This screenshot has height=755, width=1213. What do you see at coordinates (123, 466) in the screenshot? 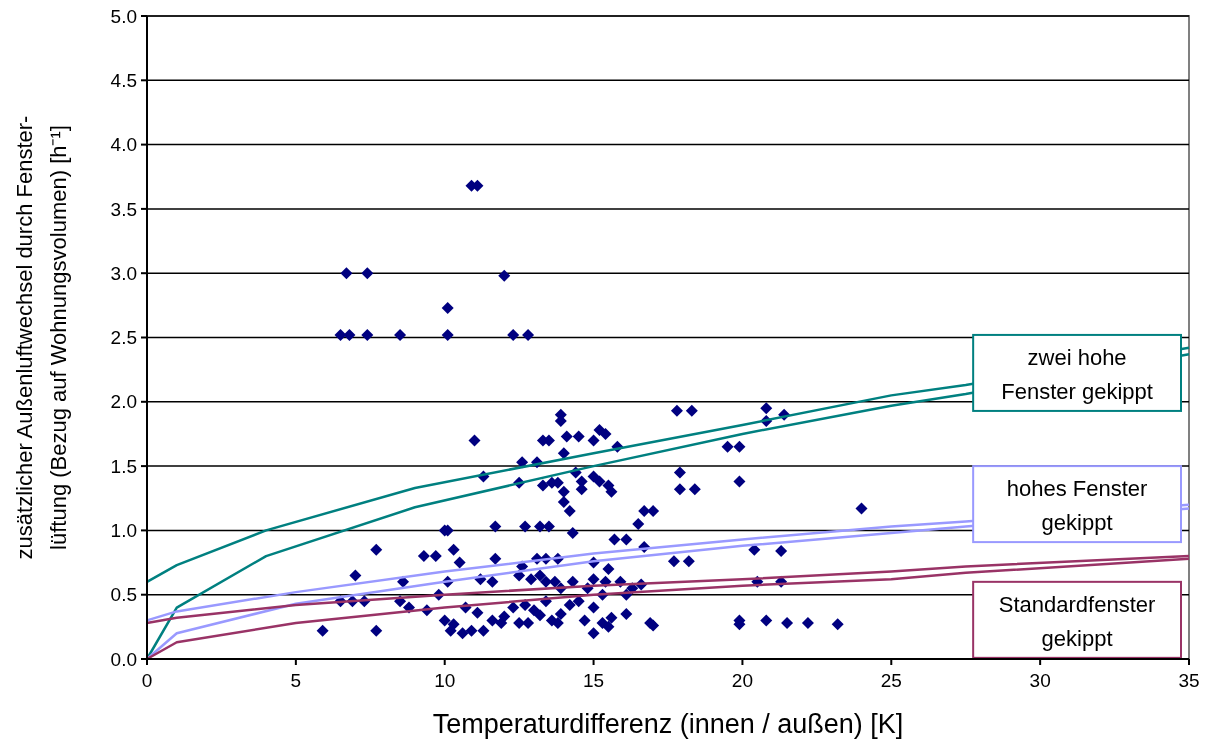
I see `y-tick-label: 1.5` at bounding box center [123, 466].